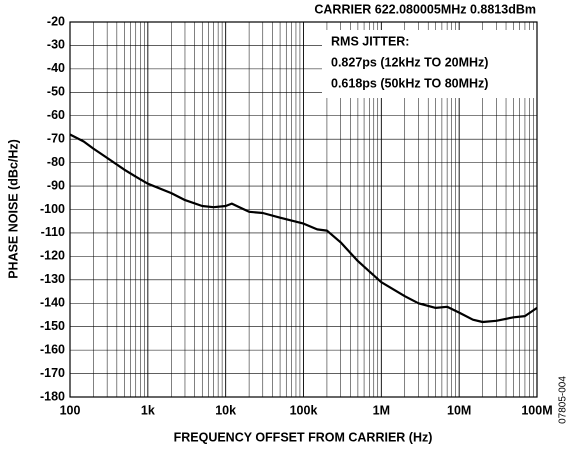 The width and height of the screenshot is (571, 450). What do you see at coordinates (52, 279) in the screenshot?
I see `y-tick-label: -130` at bounding box center [52, 279].